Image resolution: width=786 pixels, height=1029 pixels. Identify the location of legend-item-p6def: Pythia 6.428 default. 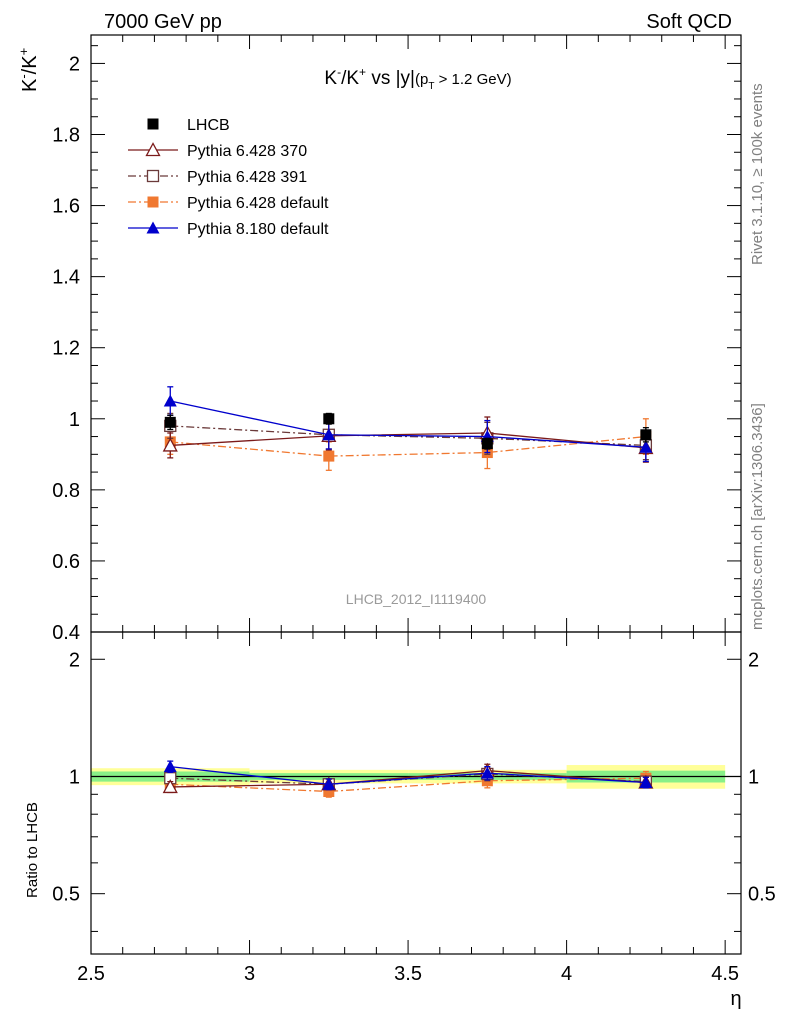
(228, 203).